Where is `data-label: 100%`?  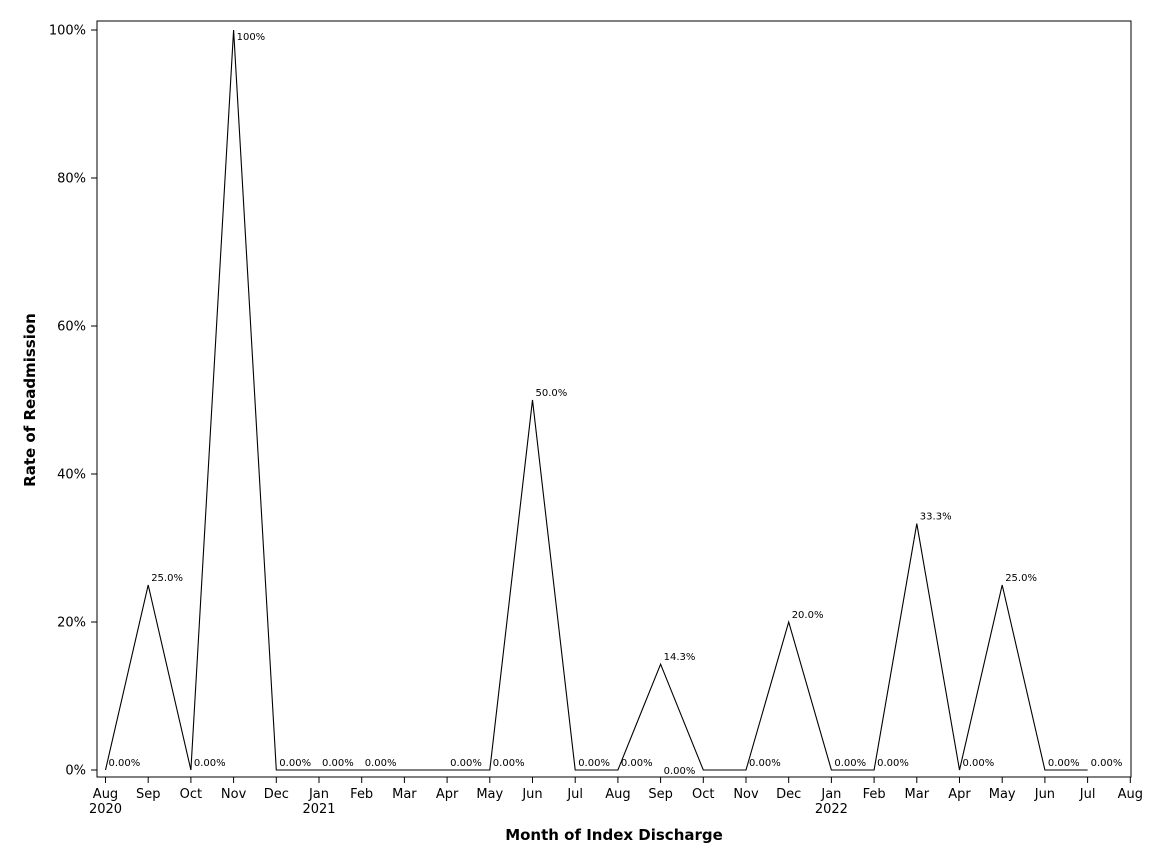
data-label: 100% is located at coordinates (251, 37).